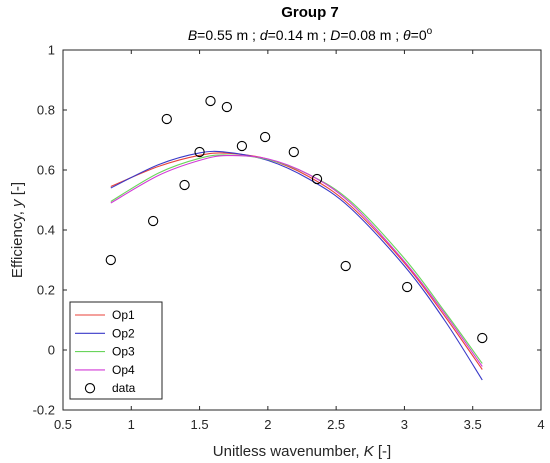 Image resolution: width=550 pixels, height=463 pixels. What do you see at coordinates (419, 35) in the screenshot?
I see `subtitle-theta-value: =0` at bounding box center [419, 35].